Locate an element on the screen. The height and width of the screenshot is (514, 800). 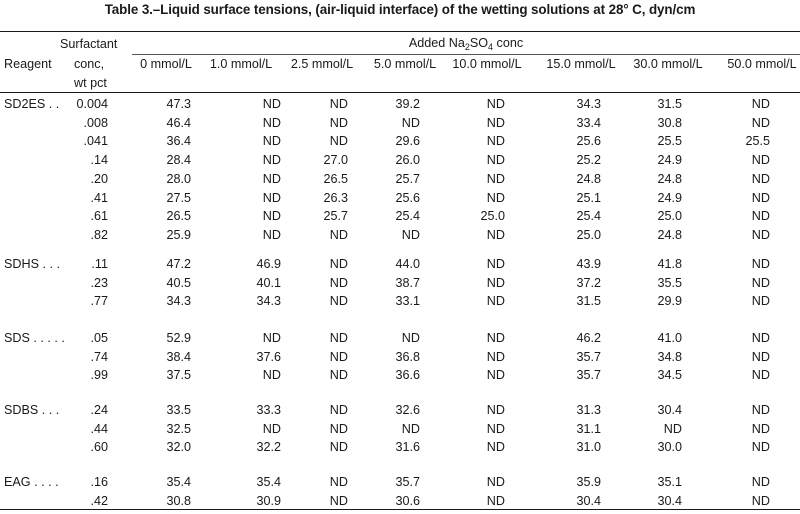
table-cell: 46.9 is located at coordinates (268, 264).